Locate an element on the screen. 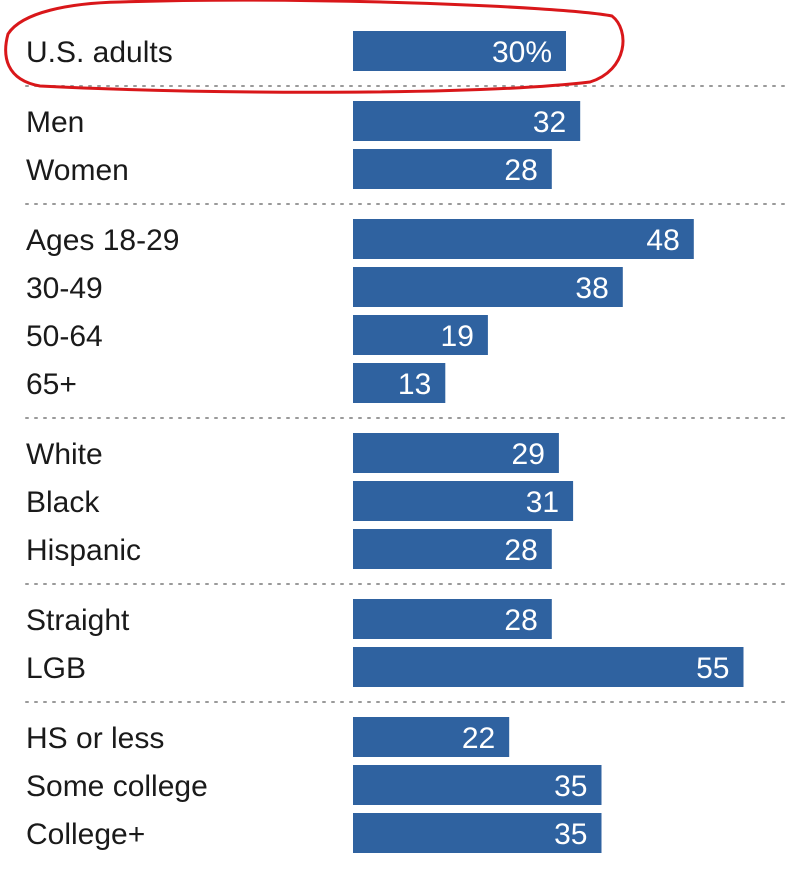 This screenshot has height=873, width=788. bar-row-30-49: 30-49 38 is located at coordinates (324, 287).